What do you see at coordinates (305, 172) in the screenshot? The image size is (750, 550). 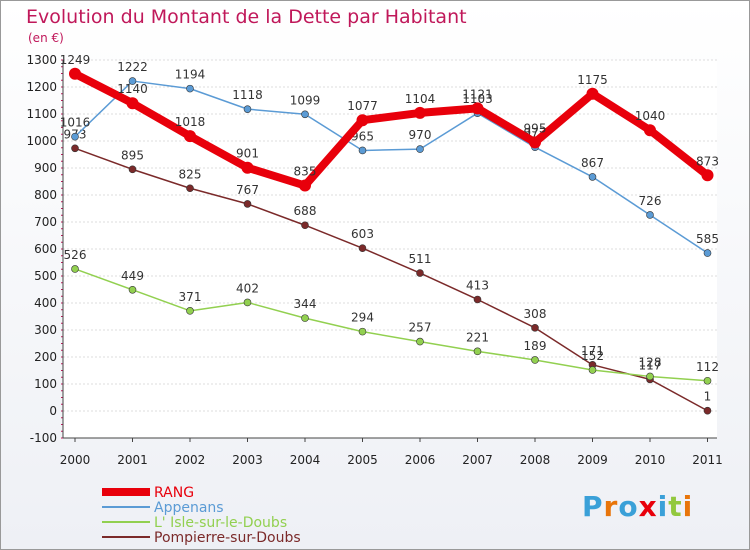 I see `data-label: 835` at bounding box center [305, 172].